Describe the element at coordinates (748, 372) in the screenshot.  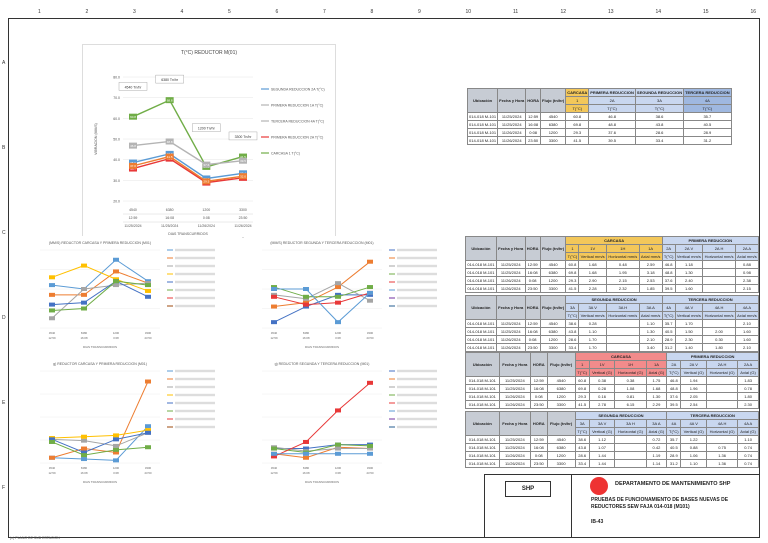
I see `sub-head: Axial (G)` at that location.